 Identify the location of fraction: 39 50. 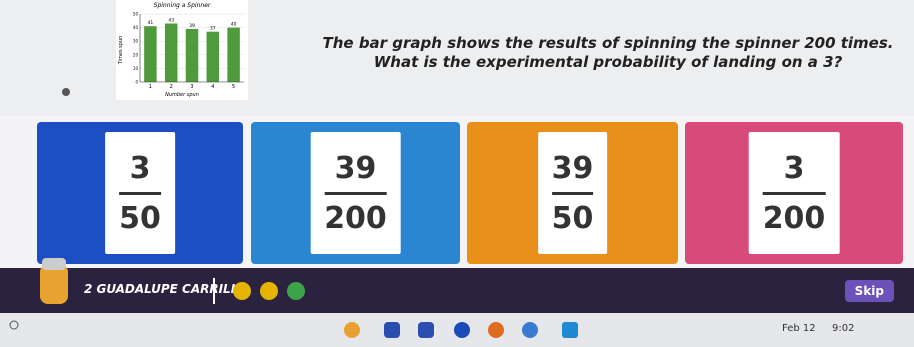
(572, 193).